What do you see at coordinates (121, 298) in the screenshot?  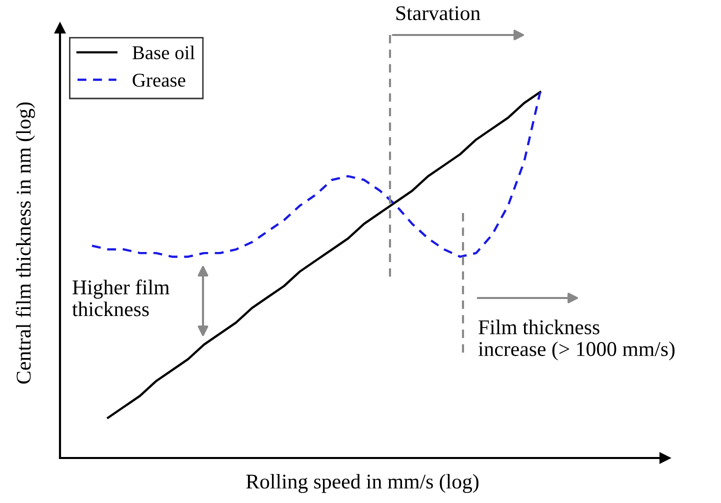 I see `annotation: Higher film thickness` at bounding box center [121, 298].